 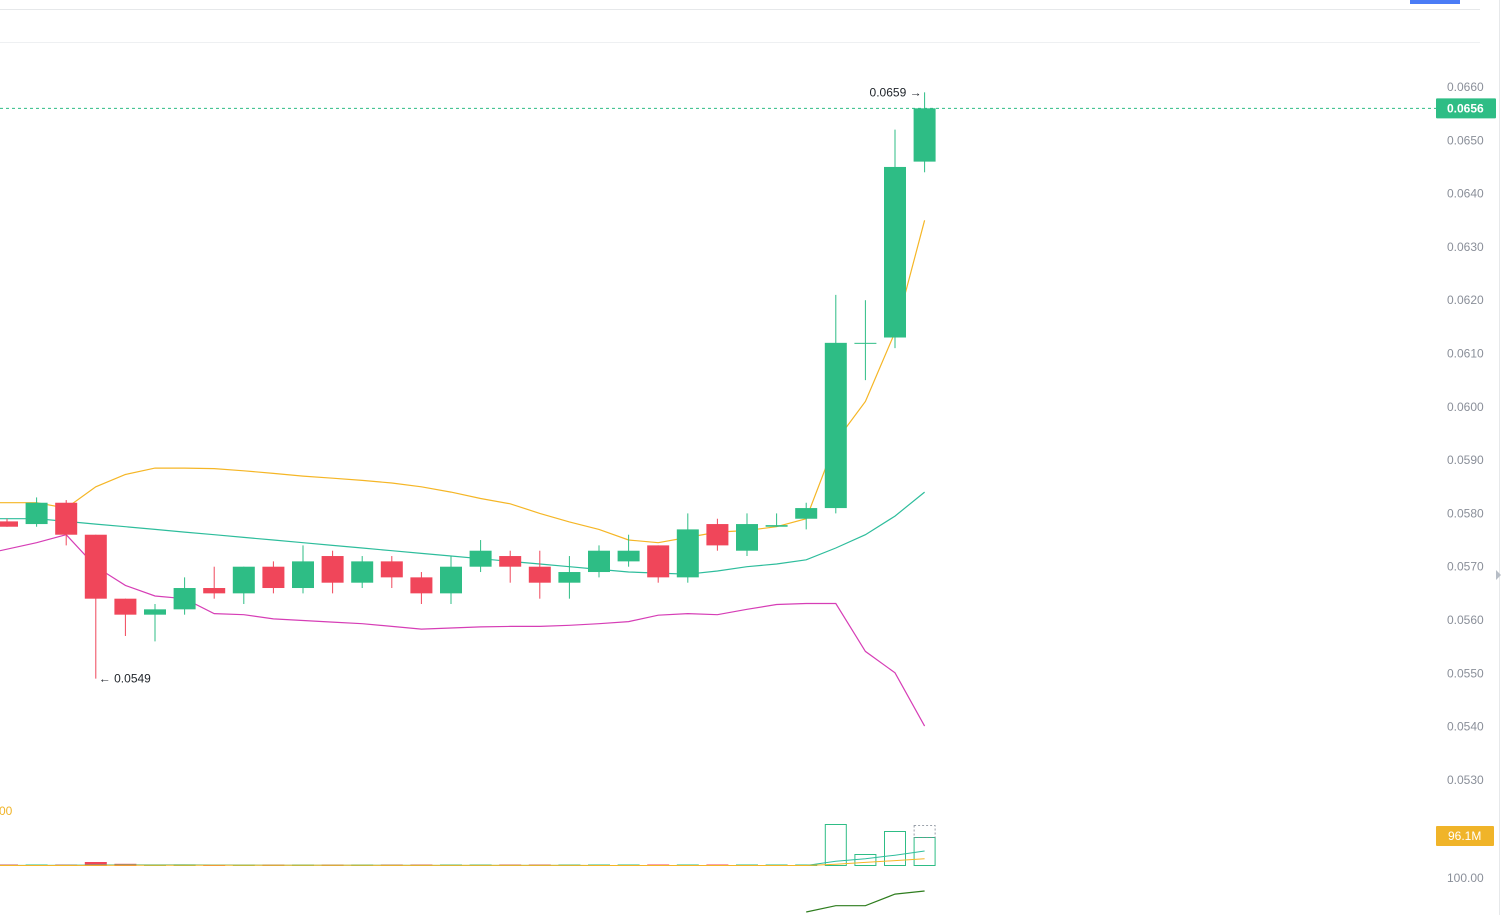 I want to click on price-tick-label: 0.0550, so click(x=1465, y=673).